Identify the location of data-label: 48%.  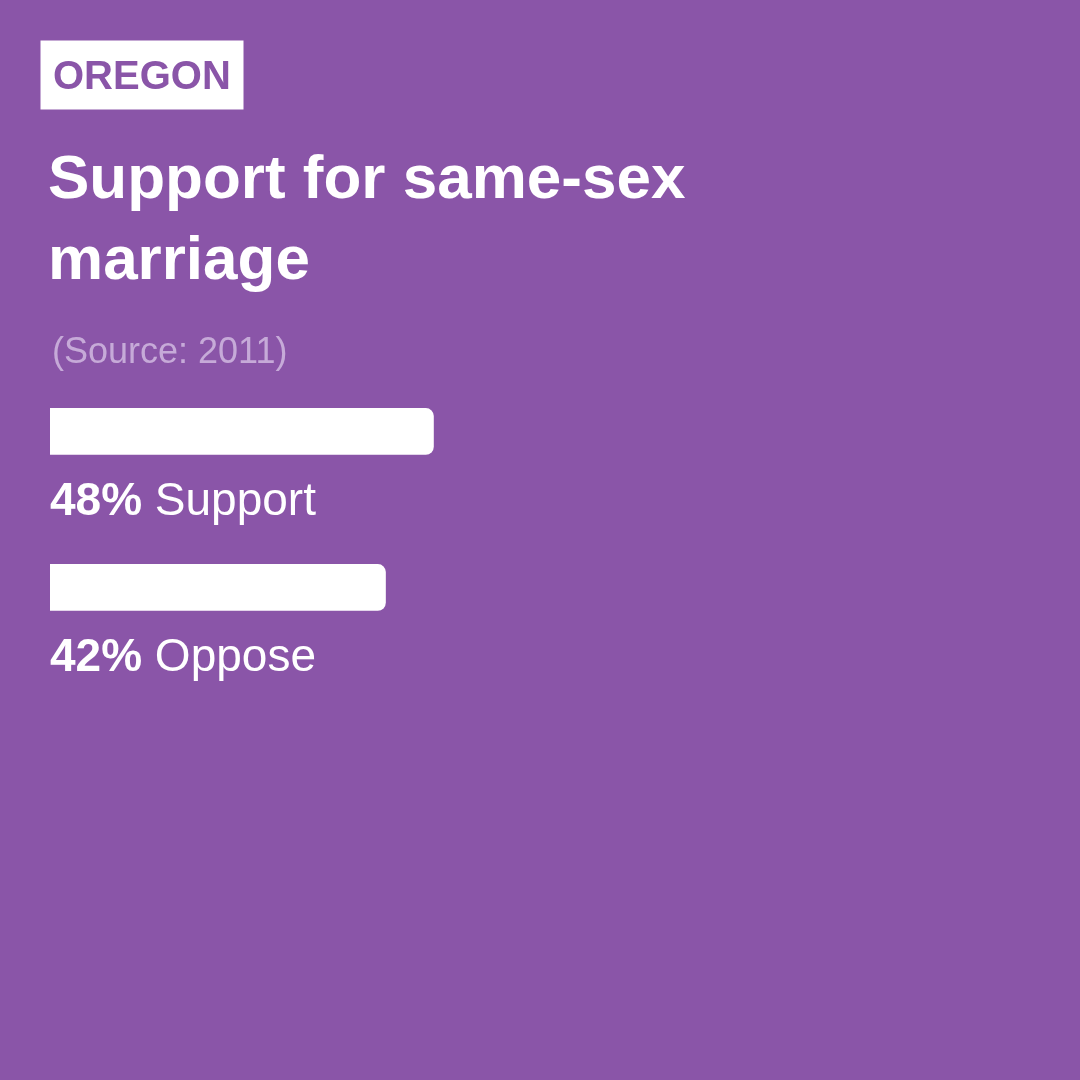
(96, 499).